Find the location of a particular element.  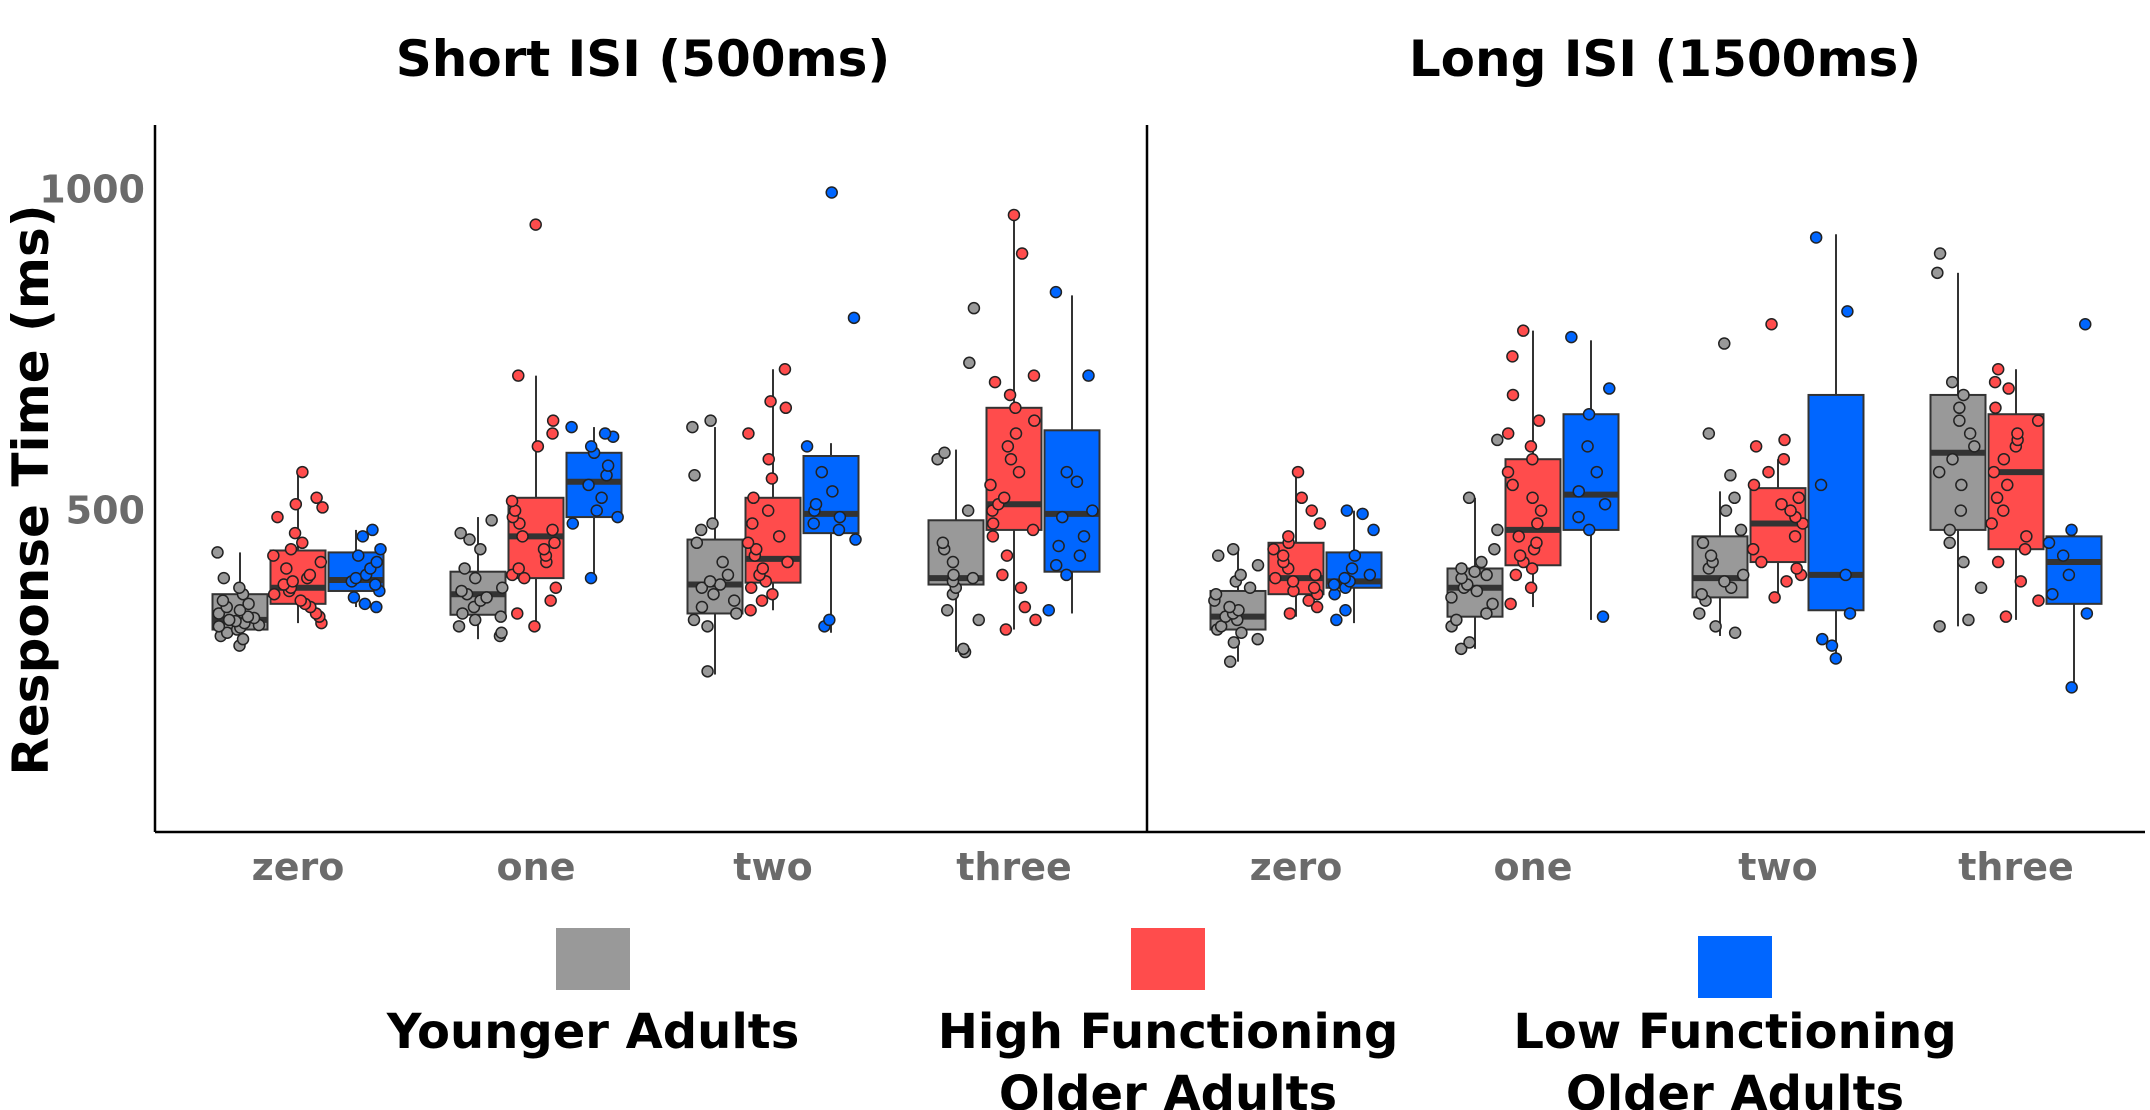

legend-label: Older Adults is located at coordinates (1735, 1088).